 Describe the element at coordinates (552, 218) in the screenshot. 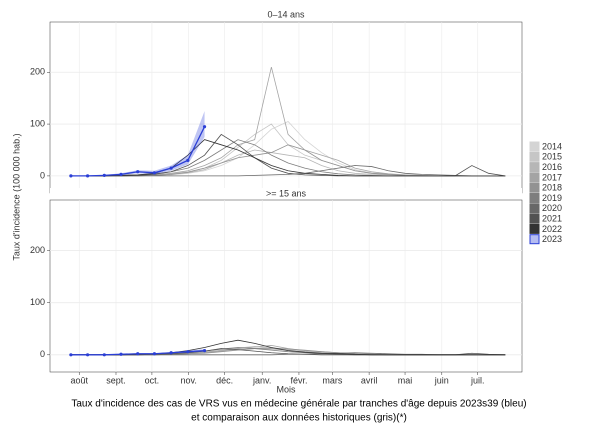

I see `legend-label: 2021` at that location.